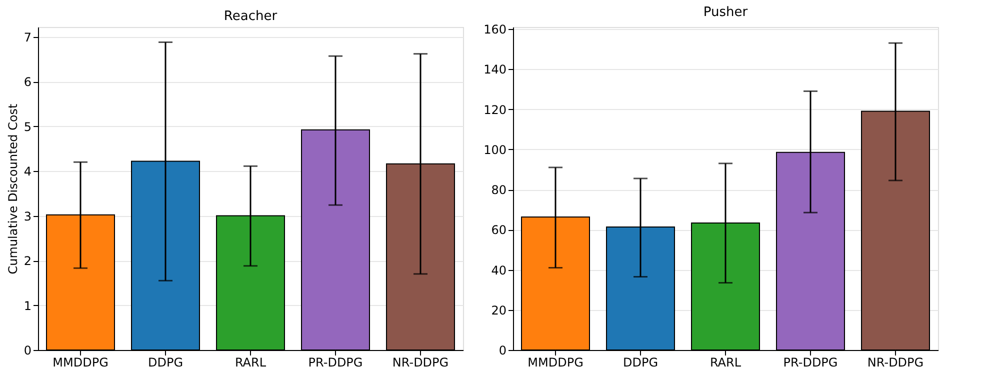 The image size is (989, 390). I want to click on y-tick-label: 20, so click(498, 310).